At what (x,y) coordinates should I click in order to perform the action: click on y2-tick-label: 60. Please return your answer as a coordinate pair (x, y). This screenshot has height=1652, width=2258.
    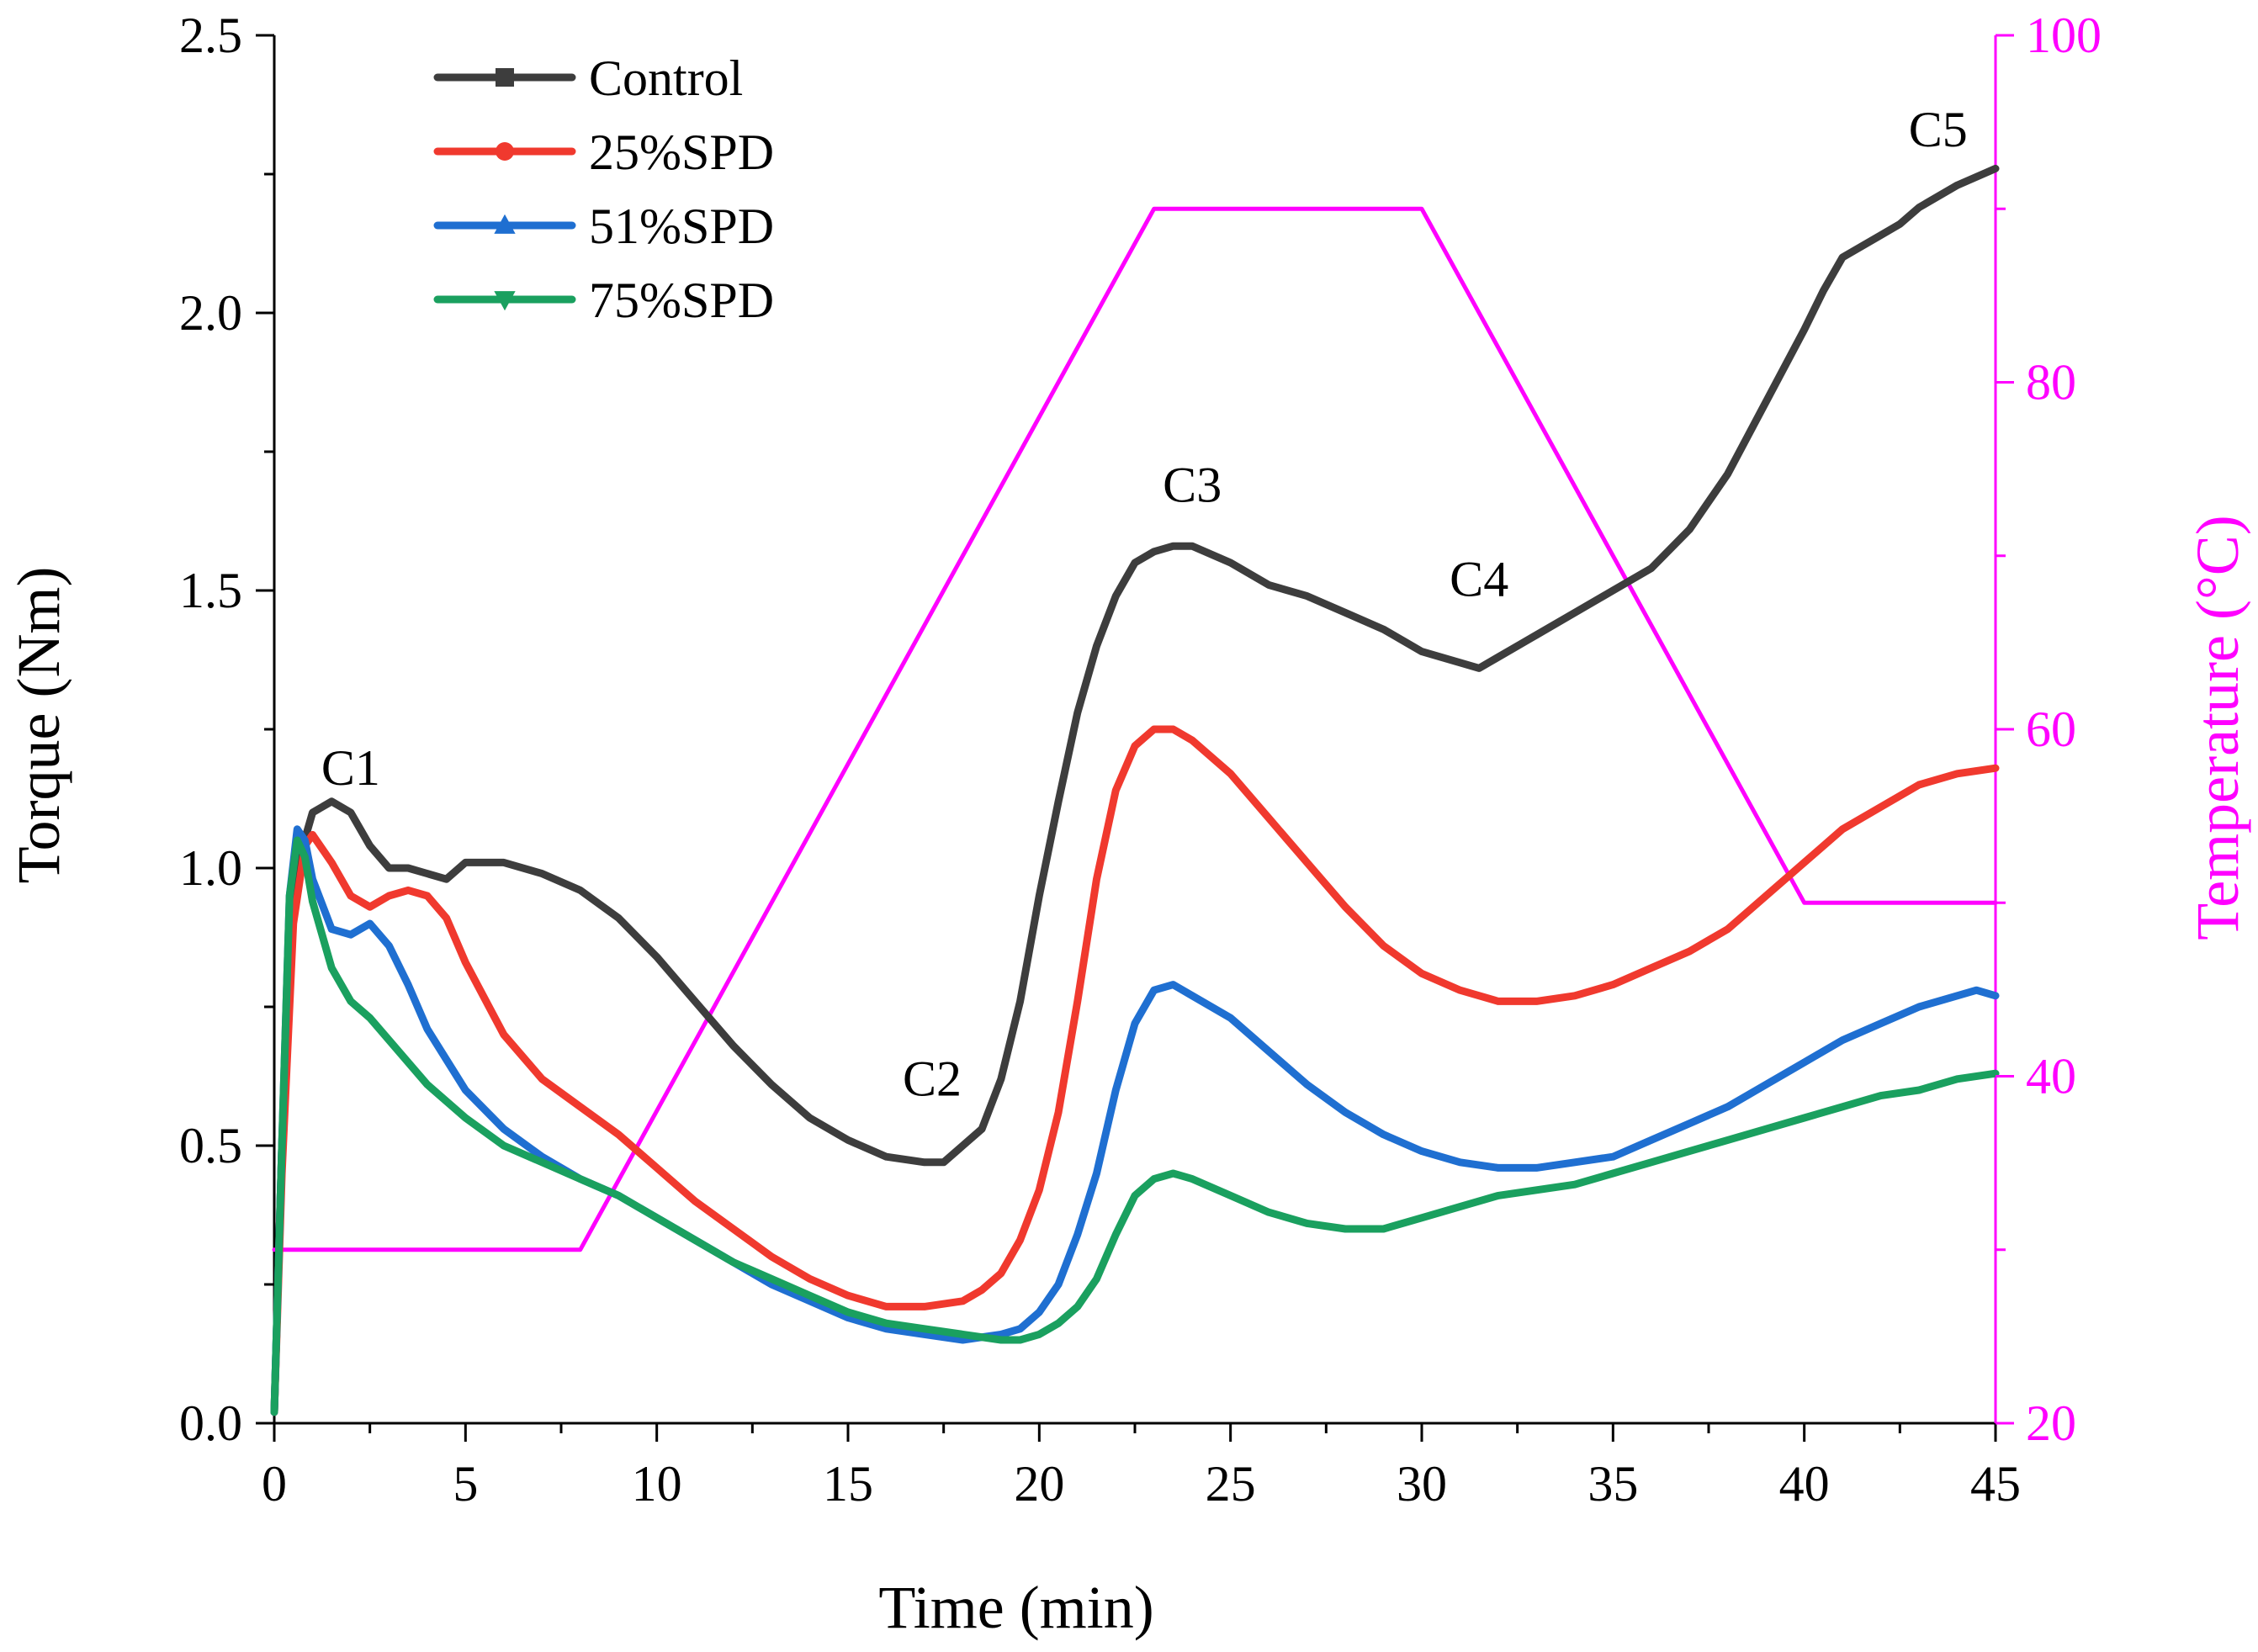
    Looking at the image, I should click on (2051, 729).